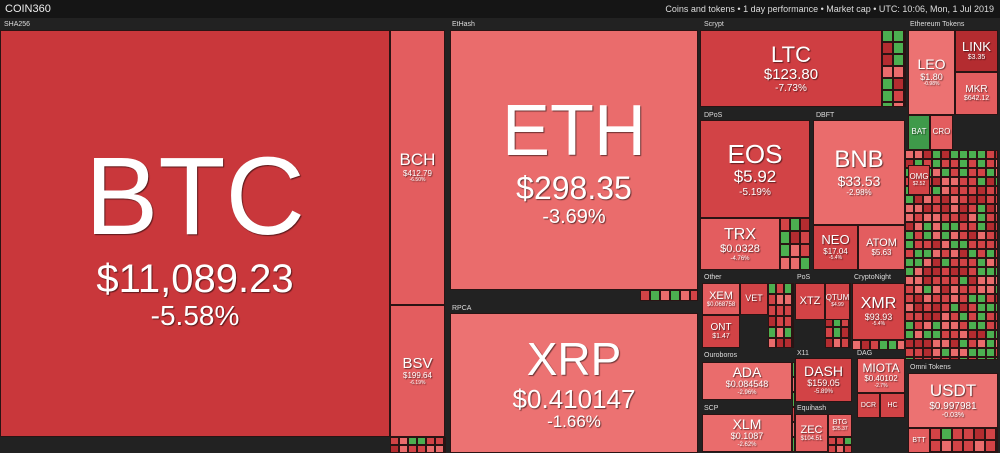  What do you see at coordinates (953, 400) in the screenshot?
I see `coin-tile: USDT $0.997981 -0.03%` at bounding box center [953, 400].